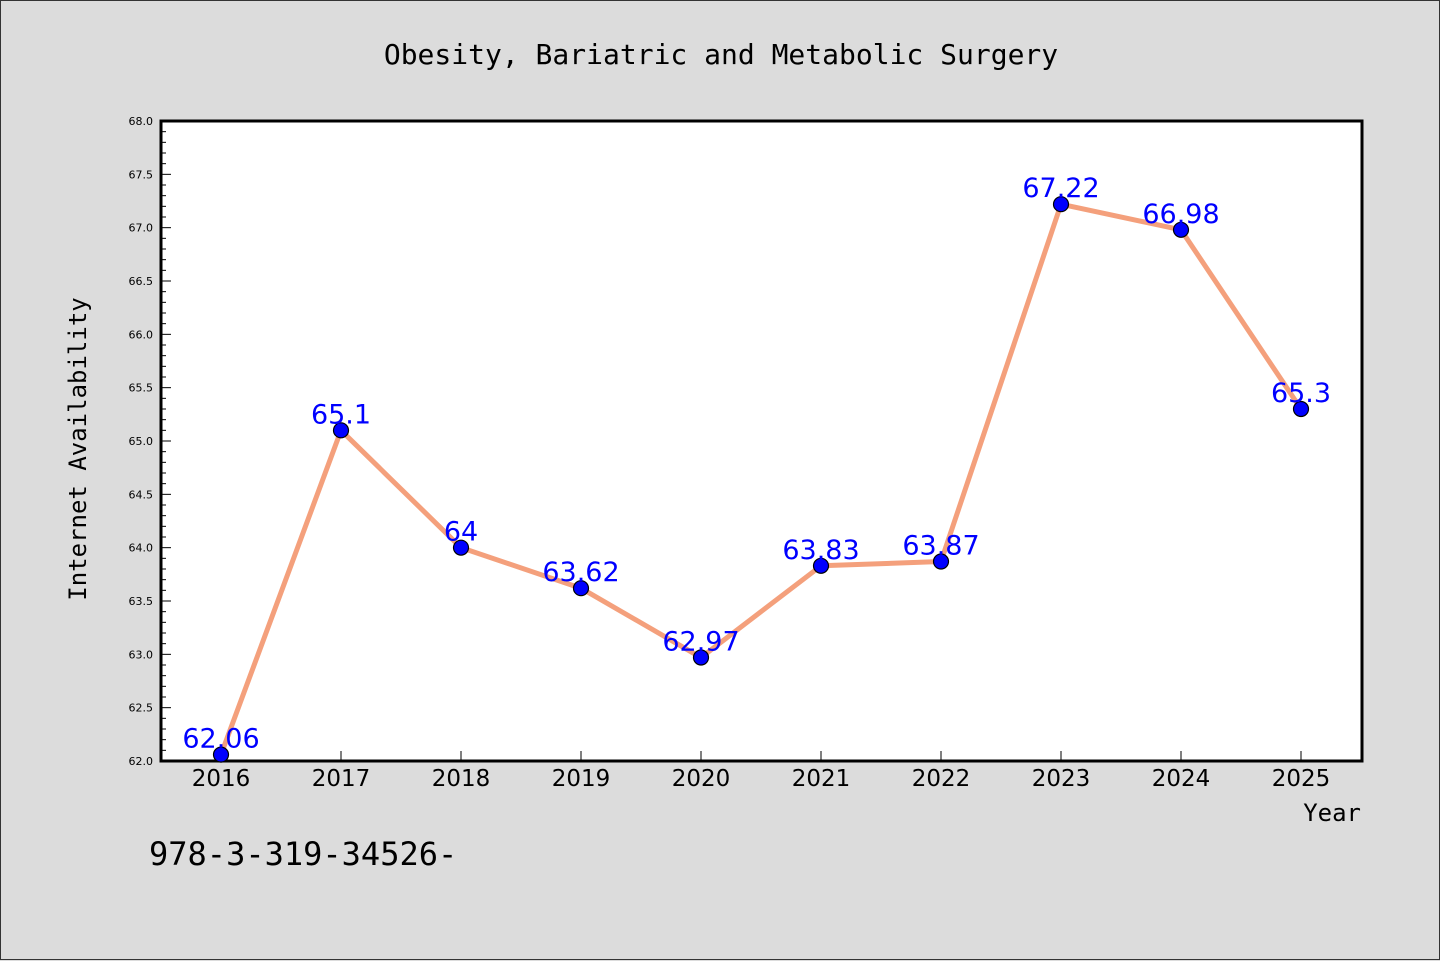  I want to click on x-axis-label: Year, so click(1332, 813).